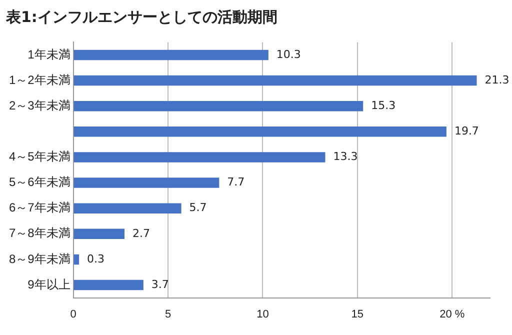 Image resolution: width=512 pixels, height=335 pixels. What do you see at coordinates (357, 314) in the screenshot?
I see `x-tick-label: 15` at bounding box center [357, 314].